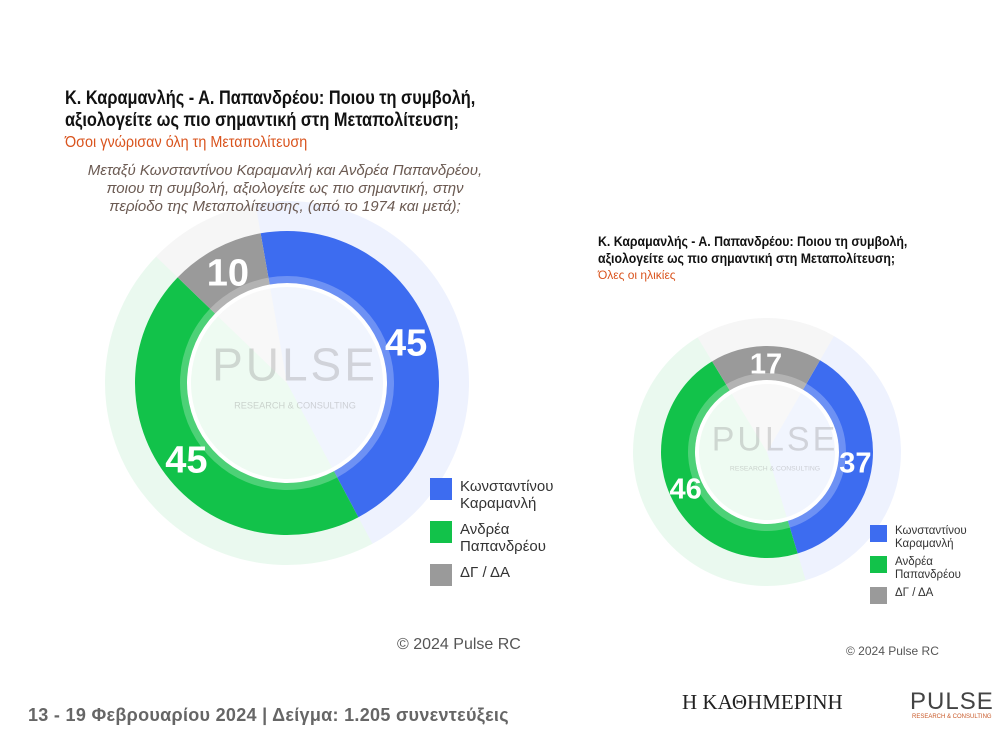  I want to click on data-label: 17, so click(766, 364).